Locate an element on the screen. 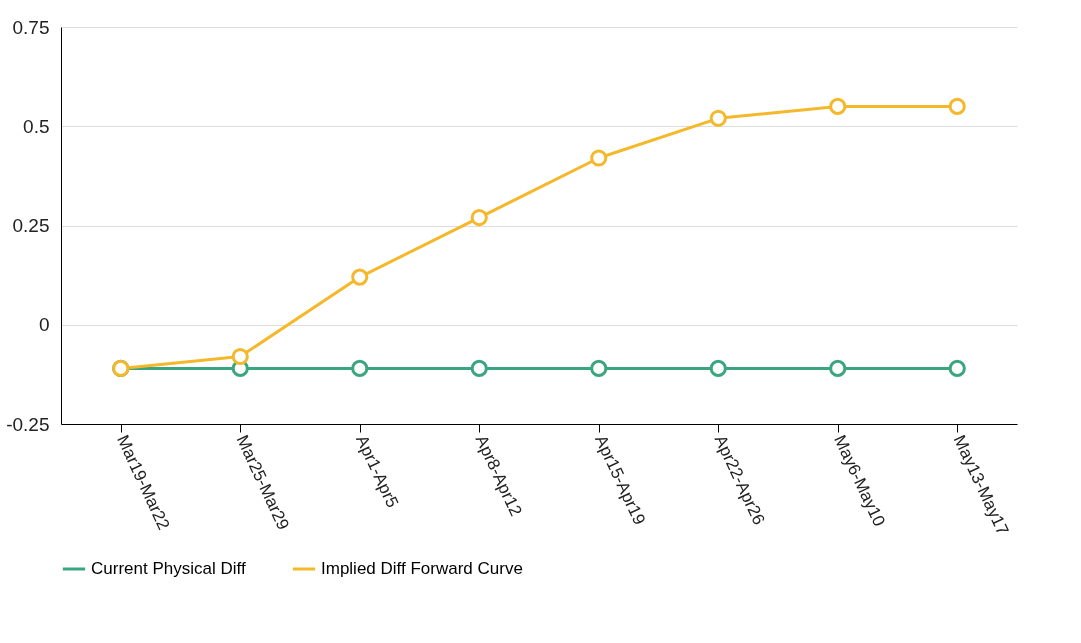  y-tick-label: 0 is located at coordinates (44, 325).